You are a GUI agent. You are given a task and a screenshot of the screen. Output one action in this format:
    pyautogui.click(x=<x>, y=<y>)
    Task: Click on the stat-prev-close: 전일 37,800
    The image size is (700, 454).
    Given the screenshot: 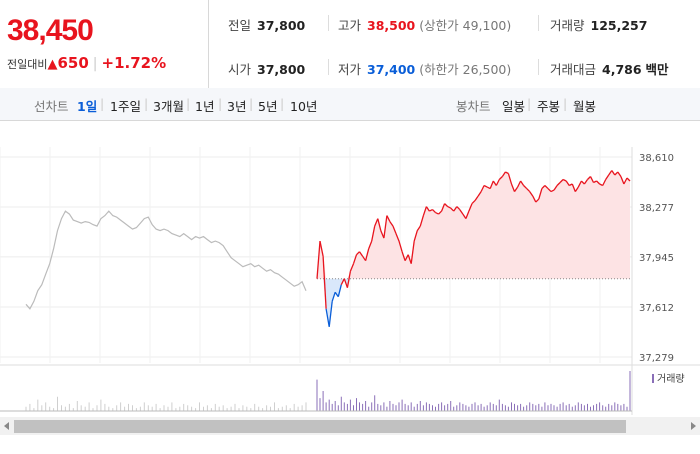 What is the action you would take?
    pyautogui.click(x=266, y=24)
    